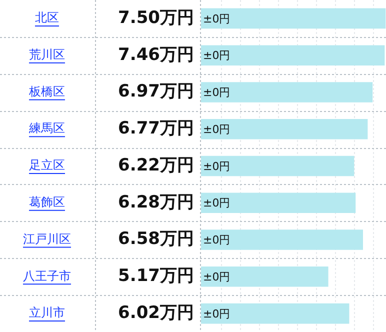 The image size is (386, 332). I want to click on data-label: 6.97万円, so click(156, 92).